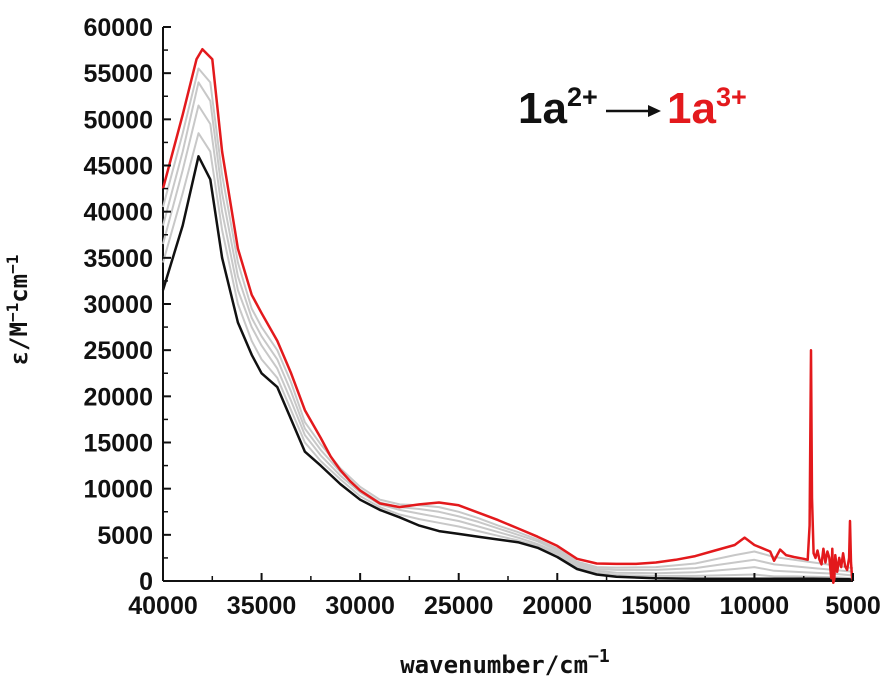  What do you see at coordinates (118, 305) in the screenshot?
I see `y-tick-label: 30000` at bounding box center [118, 305].